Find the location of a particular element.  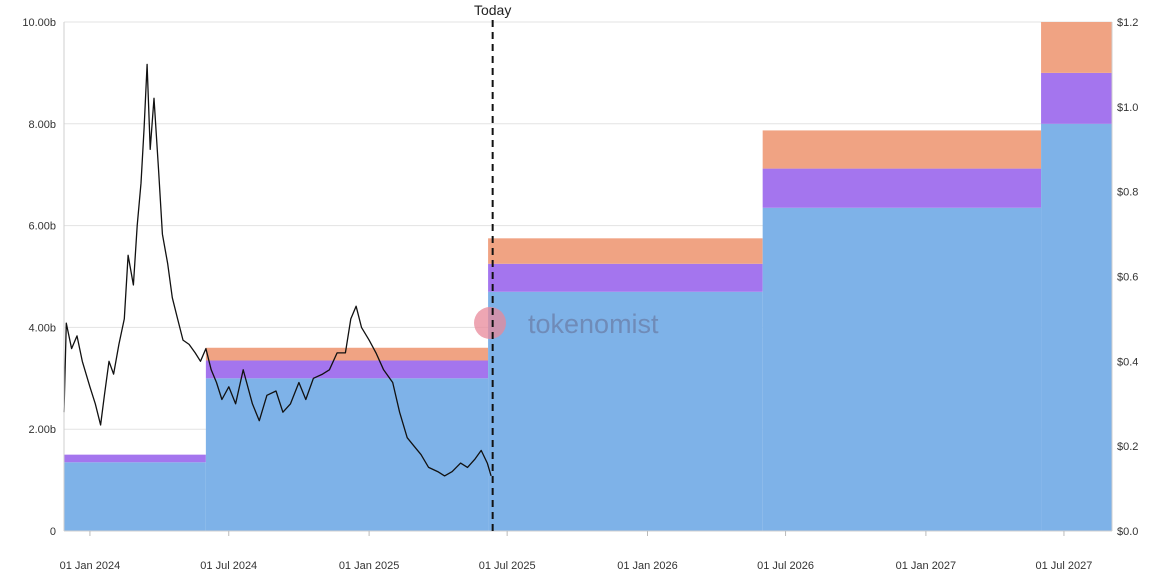

y-left-tick-label: 10.00b is located at coordinates (39, 23).